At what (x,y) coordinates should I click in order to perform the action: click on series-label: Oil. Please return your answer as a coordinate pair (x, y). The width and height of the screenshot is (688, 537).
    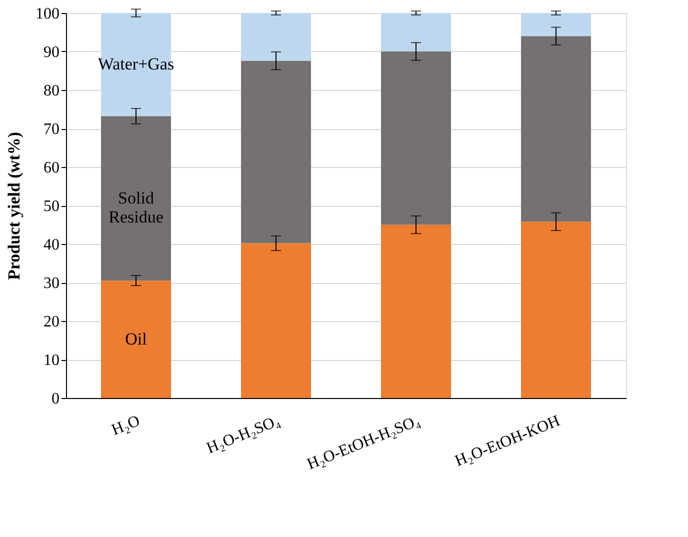
    Looking at the image, I should click on (136, 338).